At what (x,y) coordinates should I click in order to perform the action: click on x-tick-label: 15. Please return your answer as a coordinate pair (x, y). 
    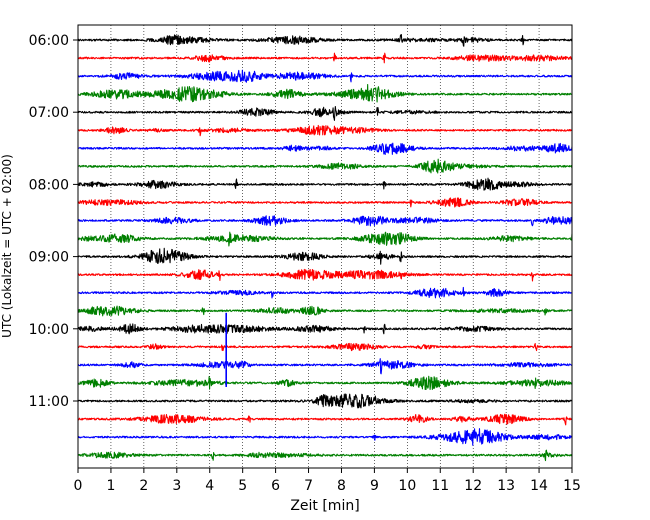
    Looking at the image, I should click on (572, 486).